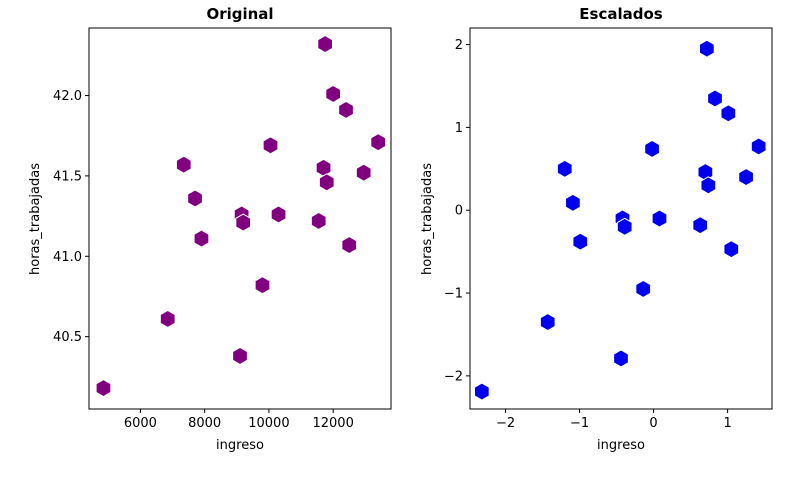  I want to click on x-tick-label: 1, so click(727, 423).